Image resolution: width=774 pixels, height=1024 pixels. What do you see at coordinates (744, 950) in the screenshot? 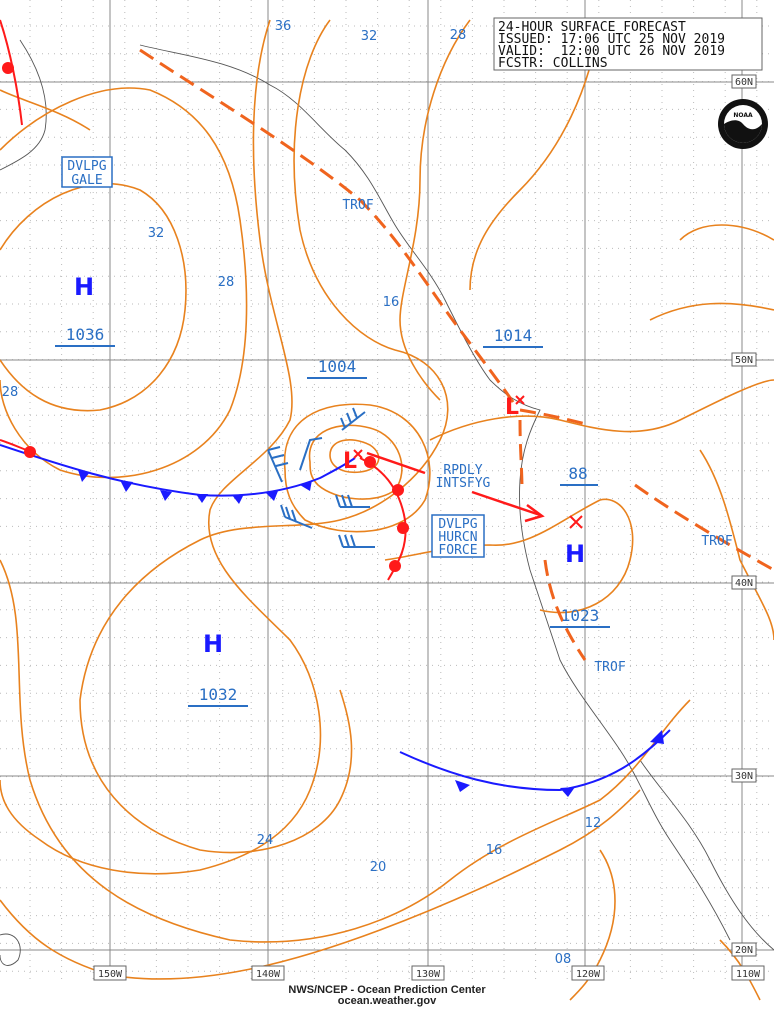
I see `lat-label: 20N` at bounding box center [744, 950].